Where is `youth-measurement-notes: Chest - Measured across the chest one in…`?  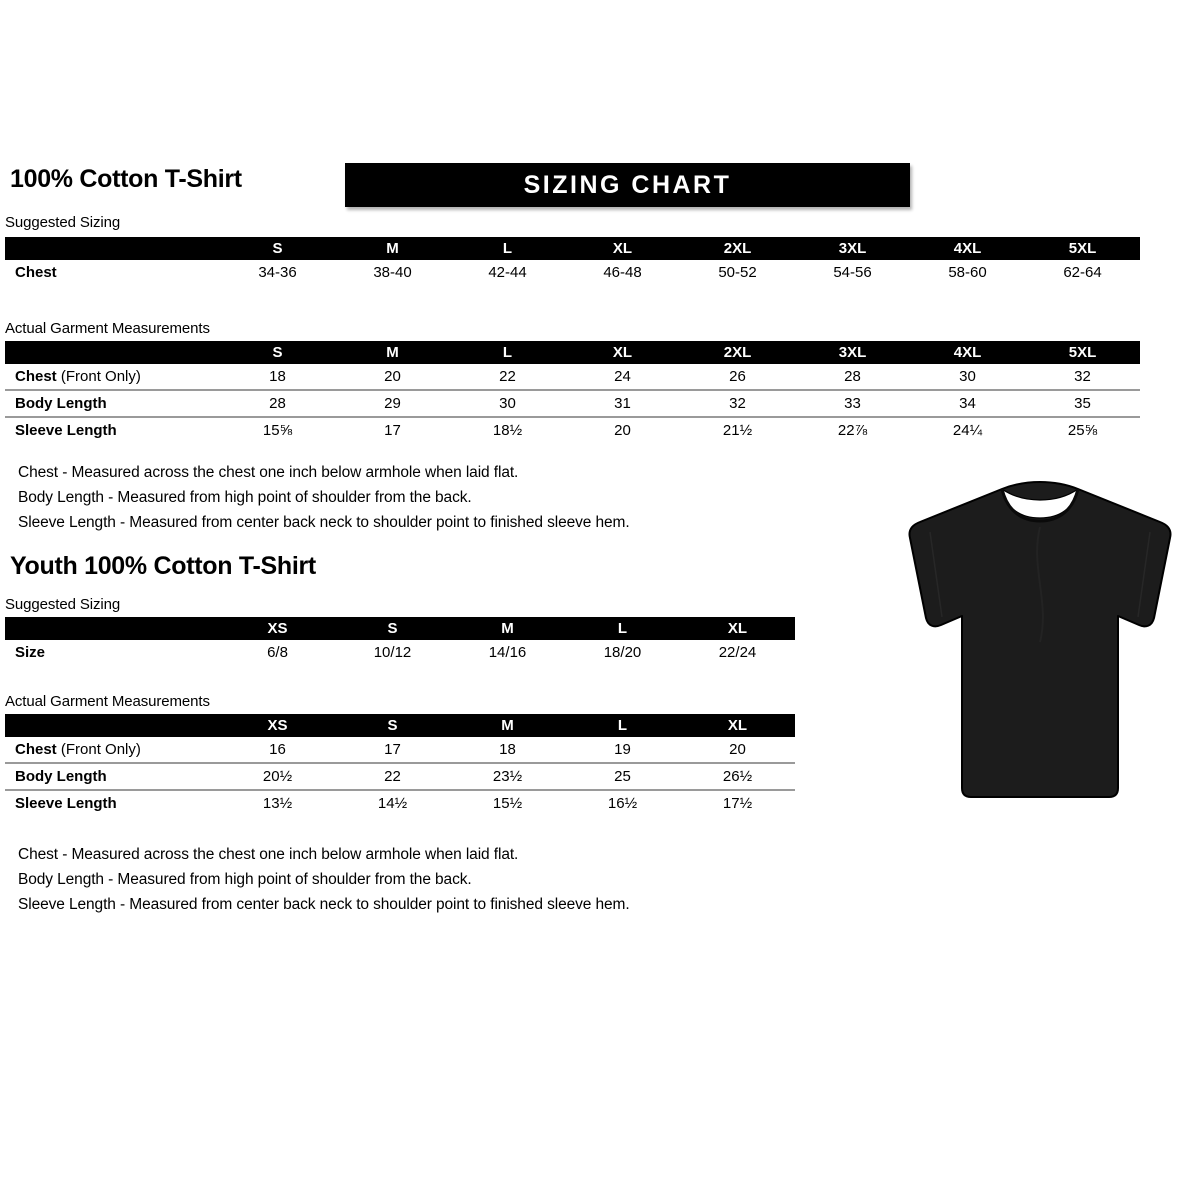
youth-measurement-notes: Chest - Measured across the chest one in… is located at coordinates (324, 879).